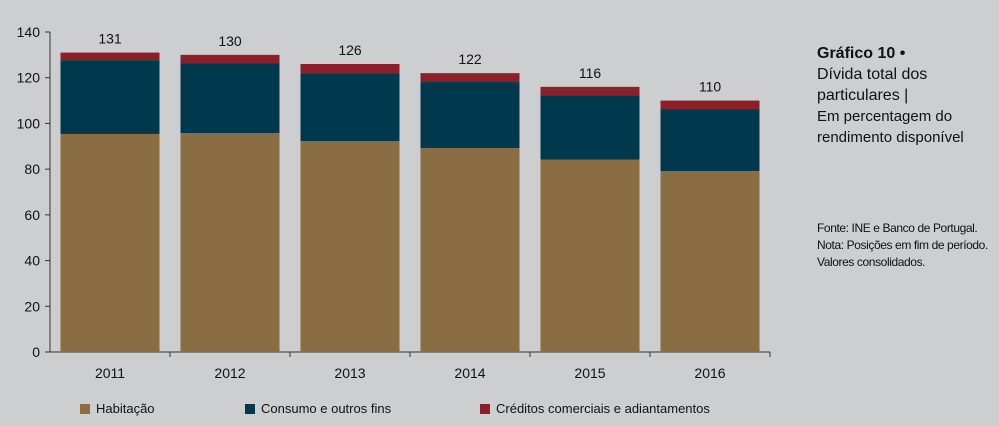  Describe the element at coordinates (230, 41) in the screenshot. I see `total-label: 130` at that location.